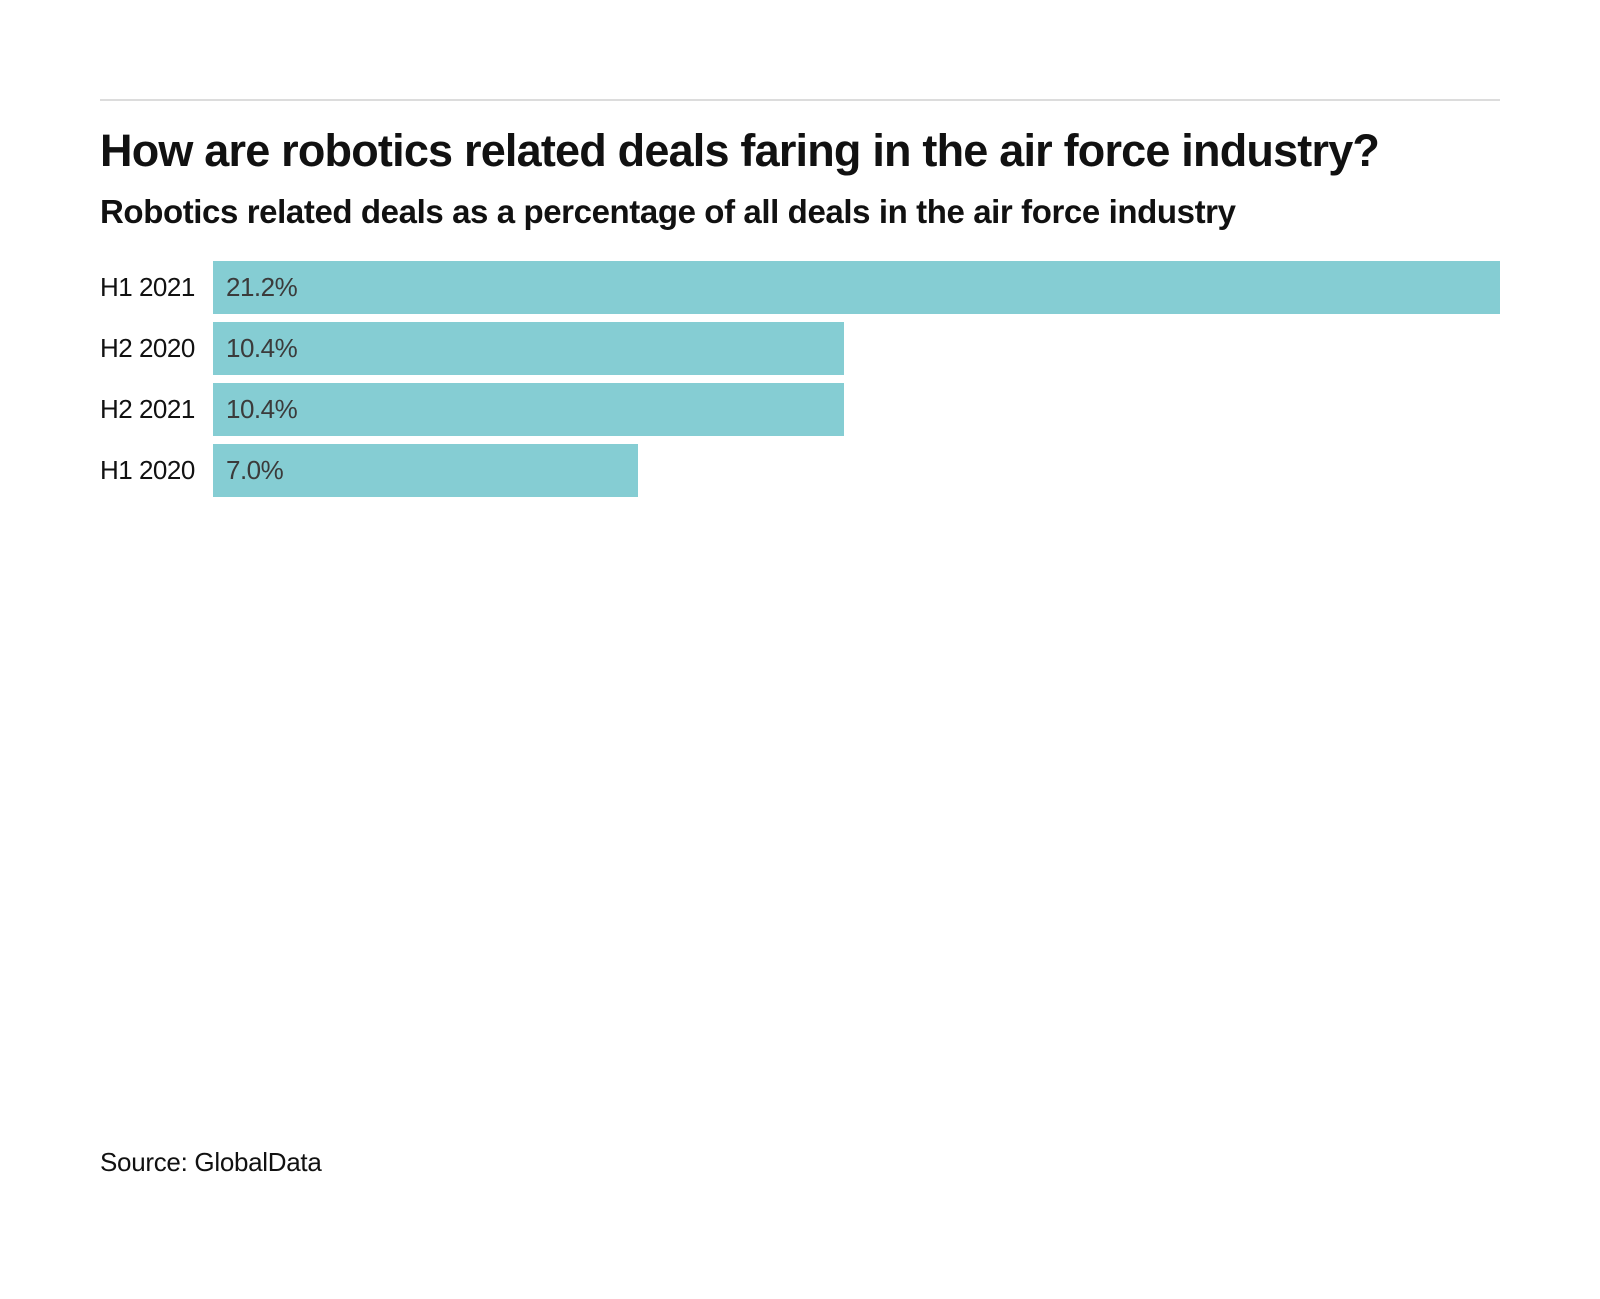 Image resolution: width=1600 pixels, height=1299 pixels. What do you see at coordinates (262, 287) in the screenshot?
I see `bar-value-label: 21.2%` at bounding box center [262, 287].